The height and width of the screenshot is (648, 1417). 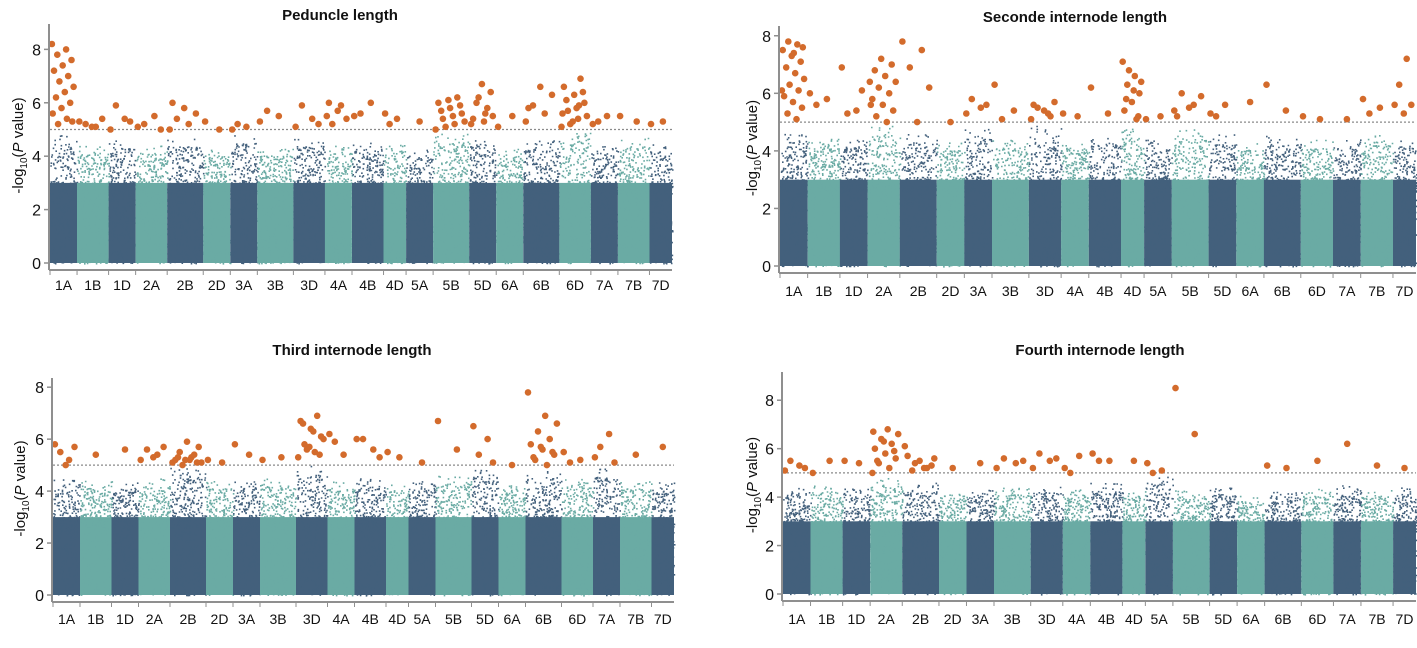 I want to click on x-tick-label: 6D, so click(x=1317, y=291).